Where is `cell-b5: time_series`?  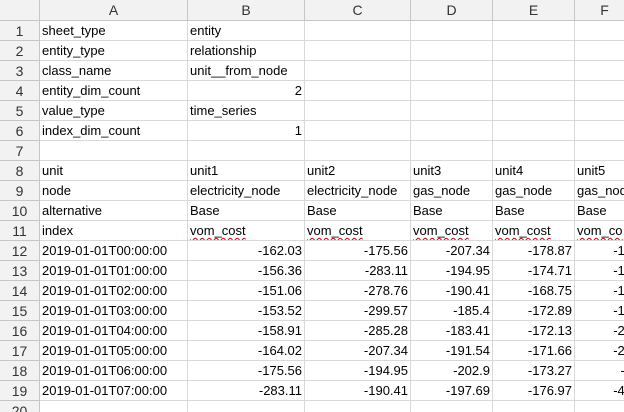 cell-b5: time_series is located at coordinates (246, 111).